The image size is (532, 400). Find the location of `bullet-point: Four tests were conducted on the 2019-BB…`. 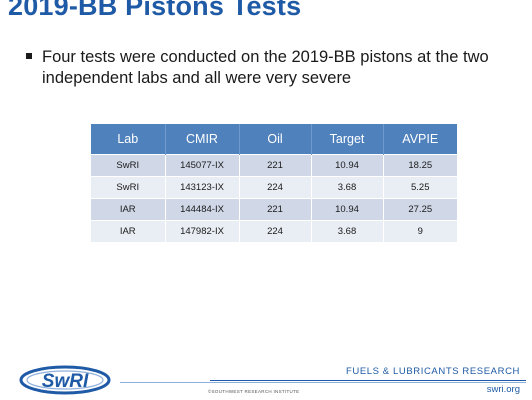

bullet-point: Four tests were conducted on the 2019-BB… is located at coordinates (276, 68).